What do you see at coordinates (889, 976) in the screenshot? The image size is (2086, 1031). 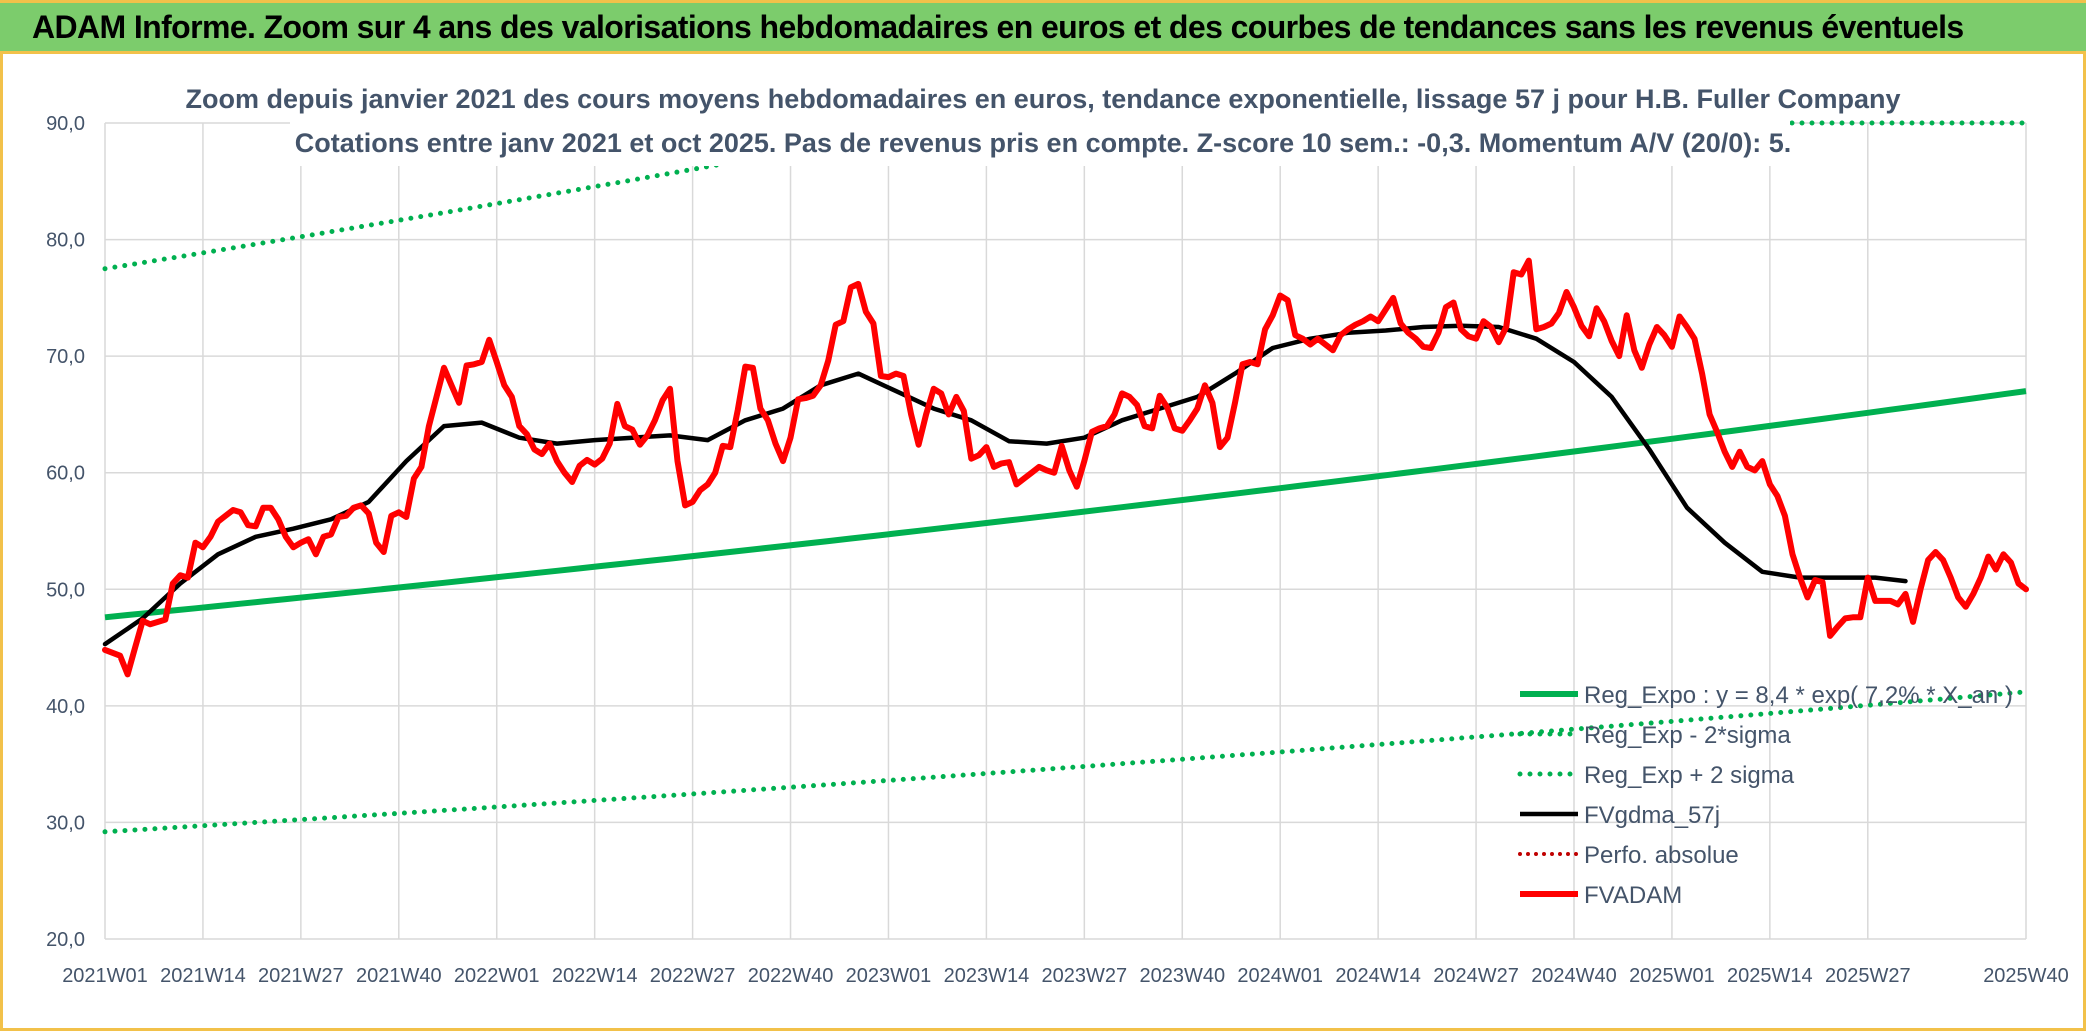 I see `x-tick-label: 2023W01` at bounding box center [889, 976].